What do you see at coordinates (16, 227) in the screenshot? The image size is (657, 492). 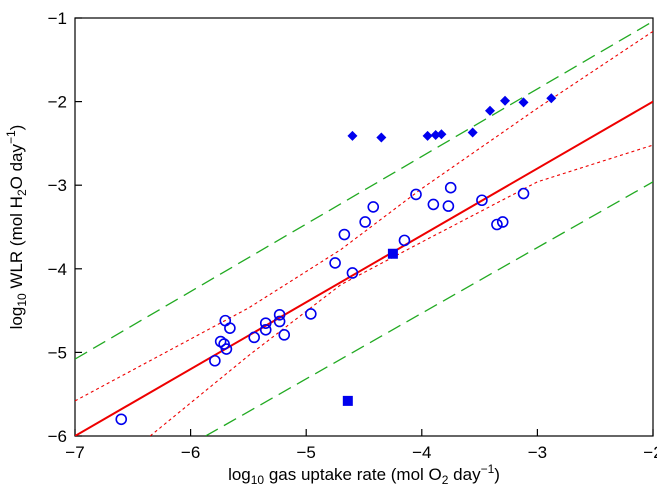 I see `y-axis-label: log10 WLR (mol H2O day−1)` at bounding box center [16, 227].